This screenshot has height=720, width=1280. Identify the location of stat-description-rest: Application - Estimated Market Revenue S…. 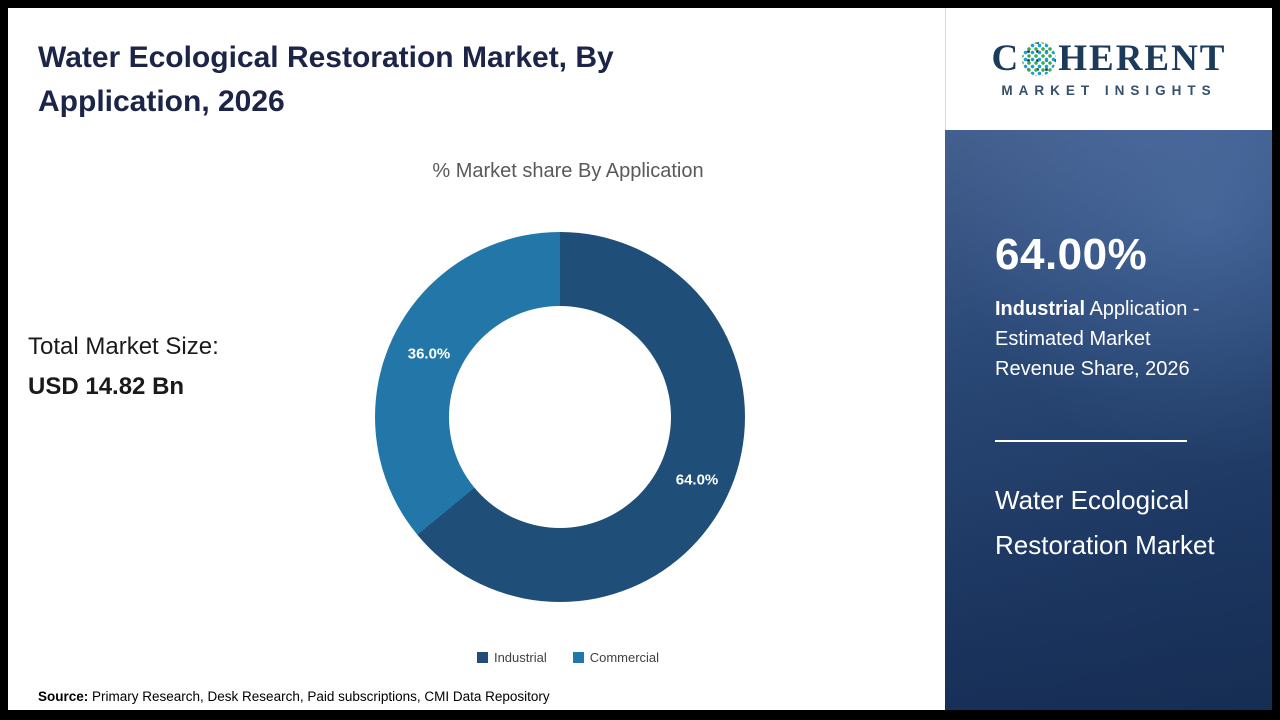
(1097, 339).